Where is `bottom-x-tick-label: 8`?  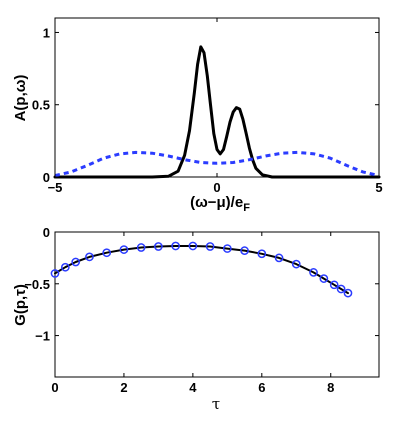
bottom-x-tick-label: 8 is located at coordinates (330, 387).